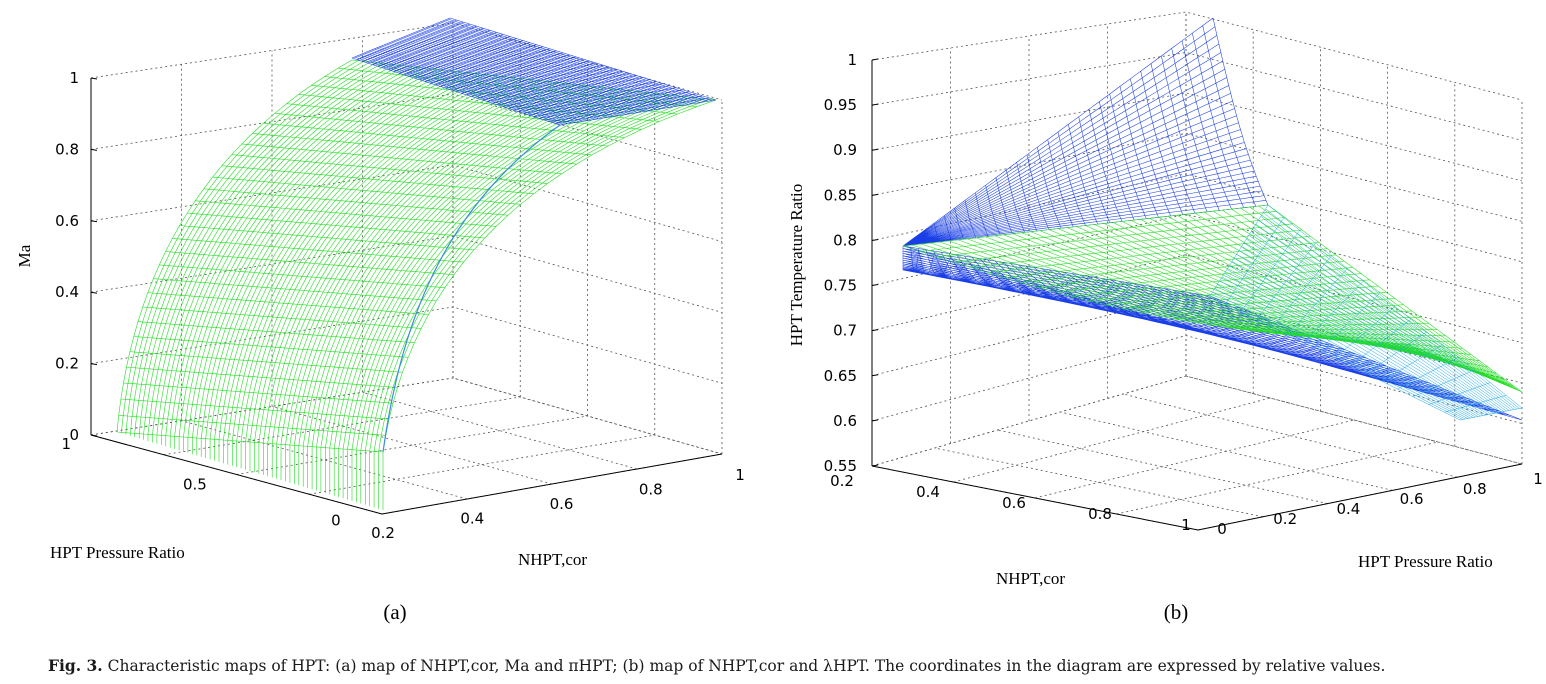 This screenshot has height=684, width=1546. Describe the element at coordinates (842, 481) in the screenshot. I see `x-tick-label: 0.2` at that location.